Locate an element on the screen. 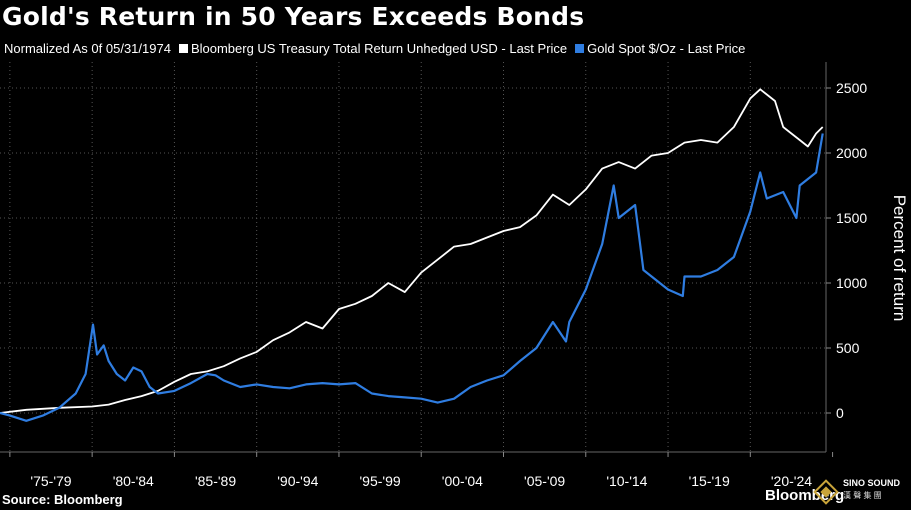  source-note: Source: Bloomberg is located at coordinates (62, 499).